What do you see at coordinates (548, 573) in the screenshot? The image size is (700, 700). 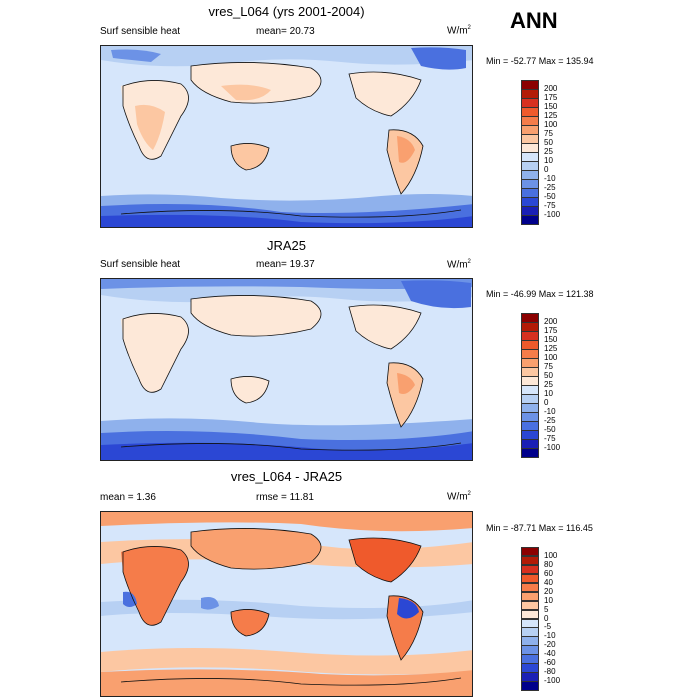 I see `colorbar-tick-label: 60` at bounding box center [548, 573].